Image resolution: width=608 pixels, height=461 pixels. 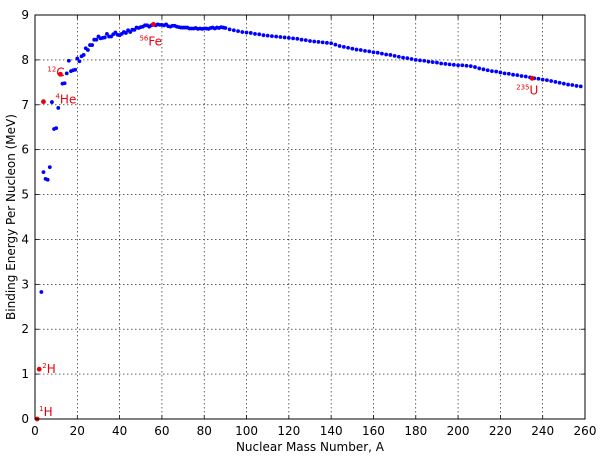 I want to click on nuclide-label: 235U, so click(x=527, y=90).